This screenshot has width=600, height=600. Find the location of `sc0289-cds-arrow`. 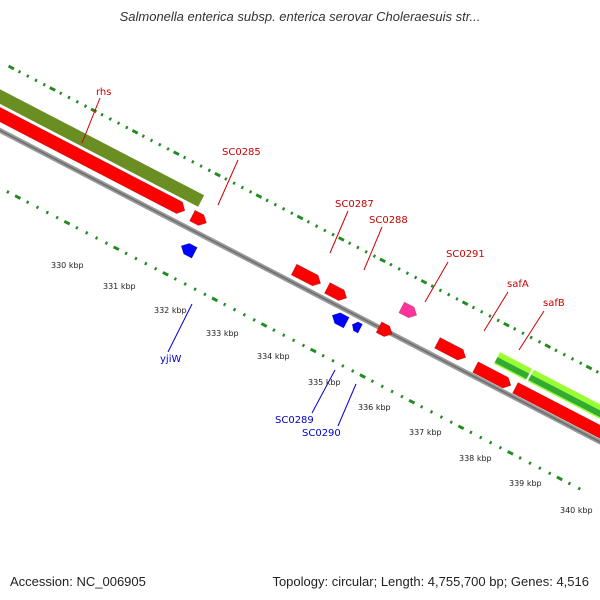

sc0289-cds-arrow is located at coordinates (339, 319).